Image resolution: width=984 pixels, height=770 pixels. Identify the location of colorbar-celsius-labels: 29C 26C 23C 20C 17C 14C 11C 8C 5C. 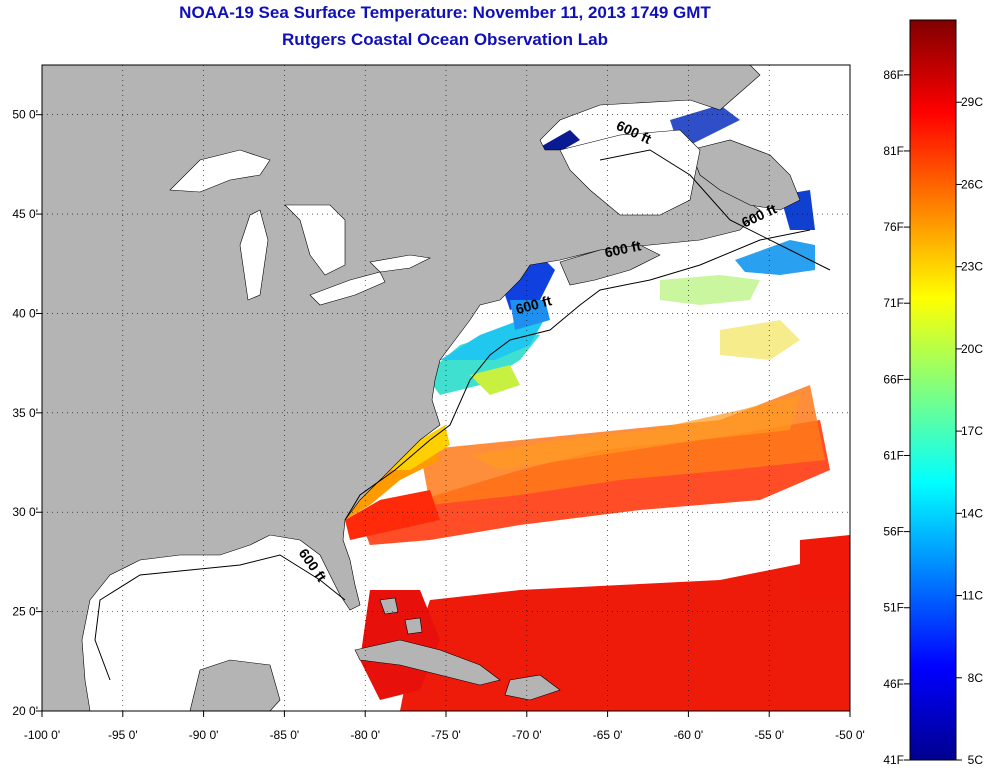
(969, 431).